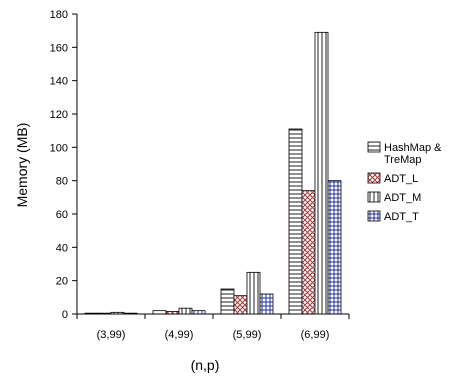 This screenshot has height=378, width=452. What do you see at coordinates (65, 315) in the screenshot?
I see `y-tick-label: 0` at bounding box center [65, 315].